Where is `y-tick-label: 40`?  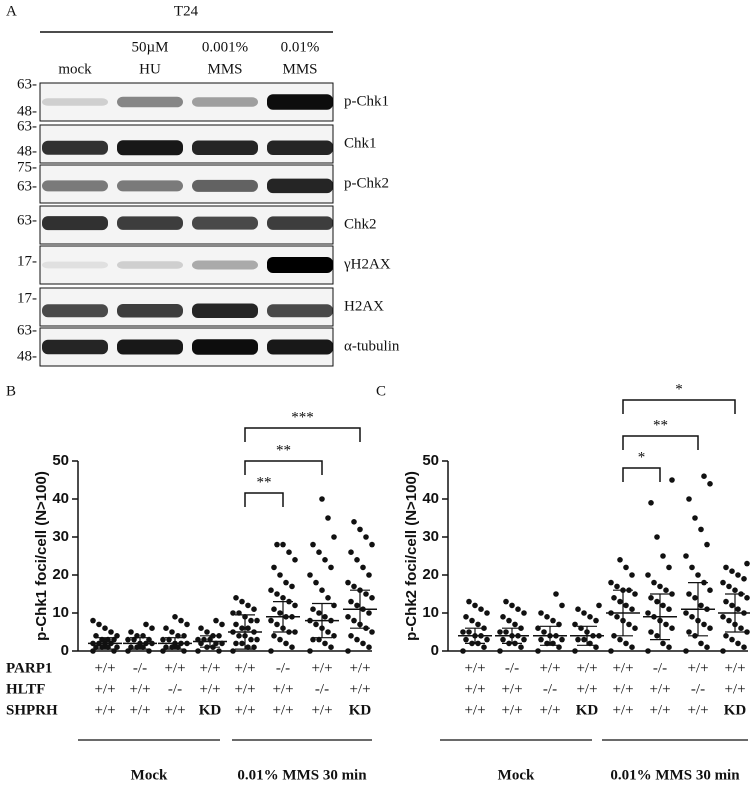
y-tick-label: 40 is located at coordinates (430, 498).